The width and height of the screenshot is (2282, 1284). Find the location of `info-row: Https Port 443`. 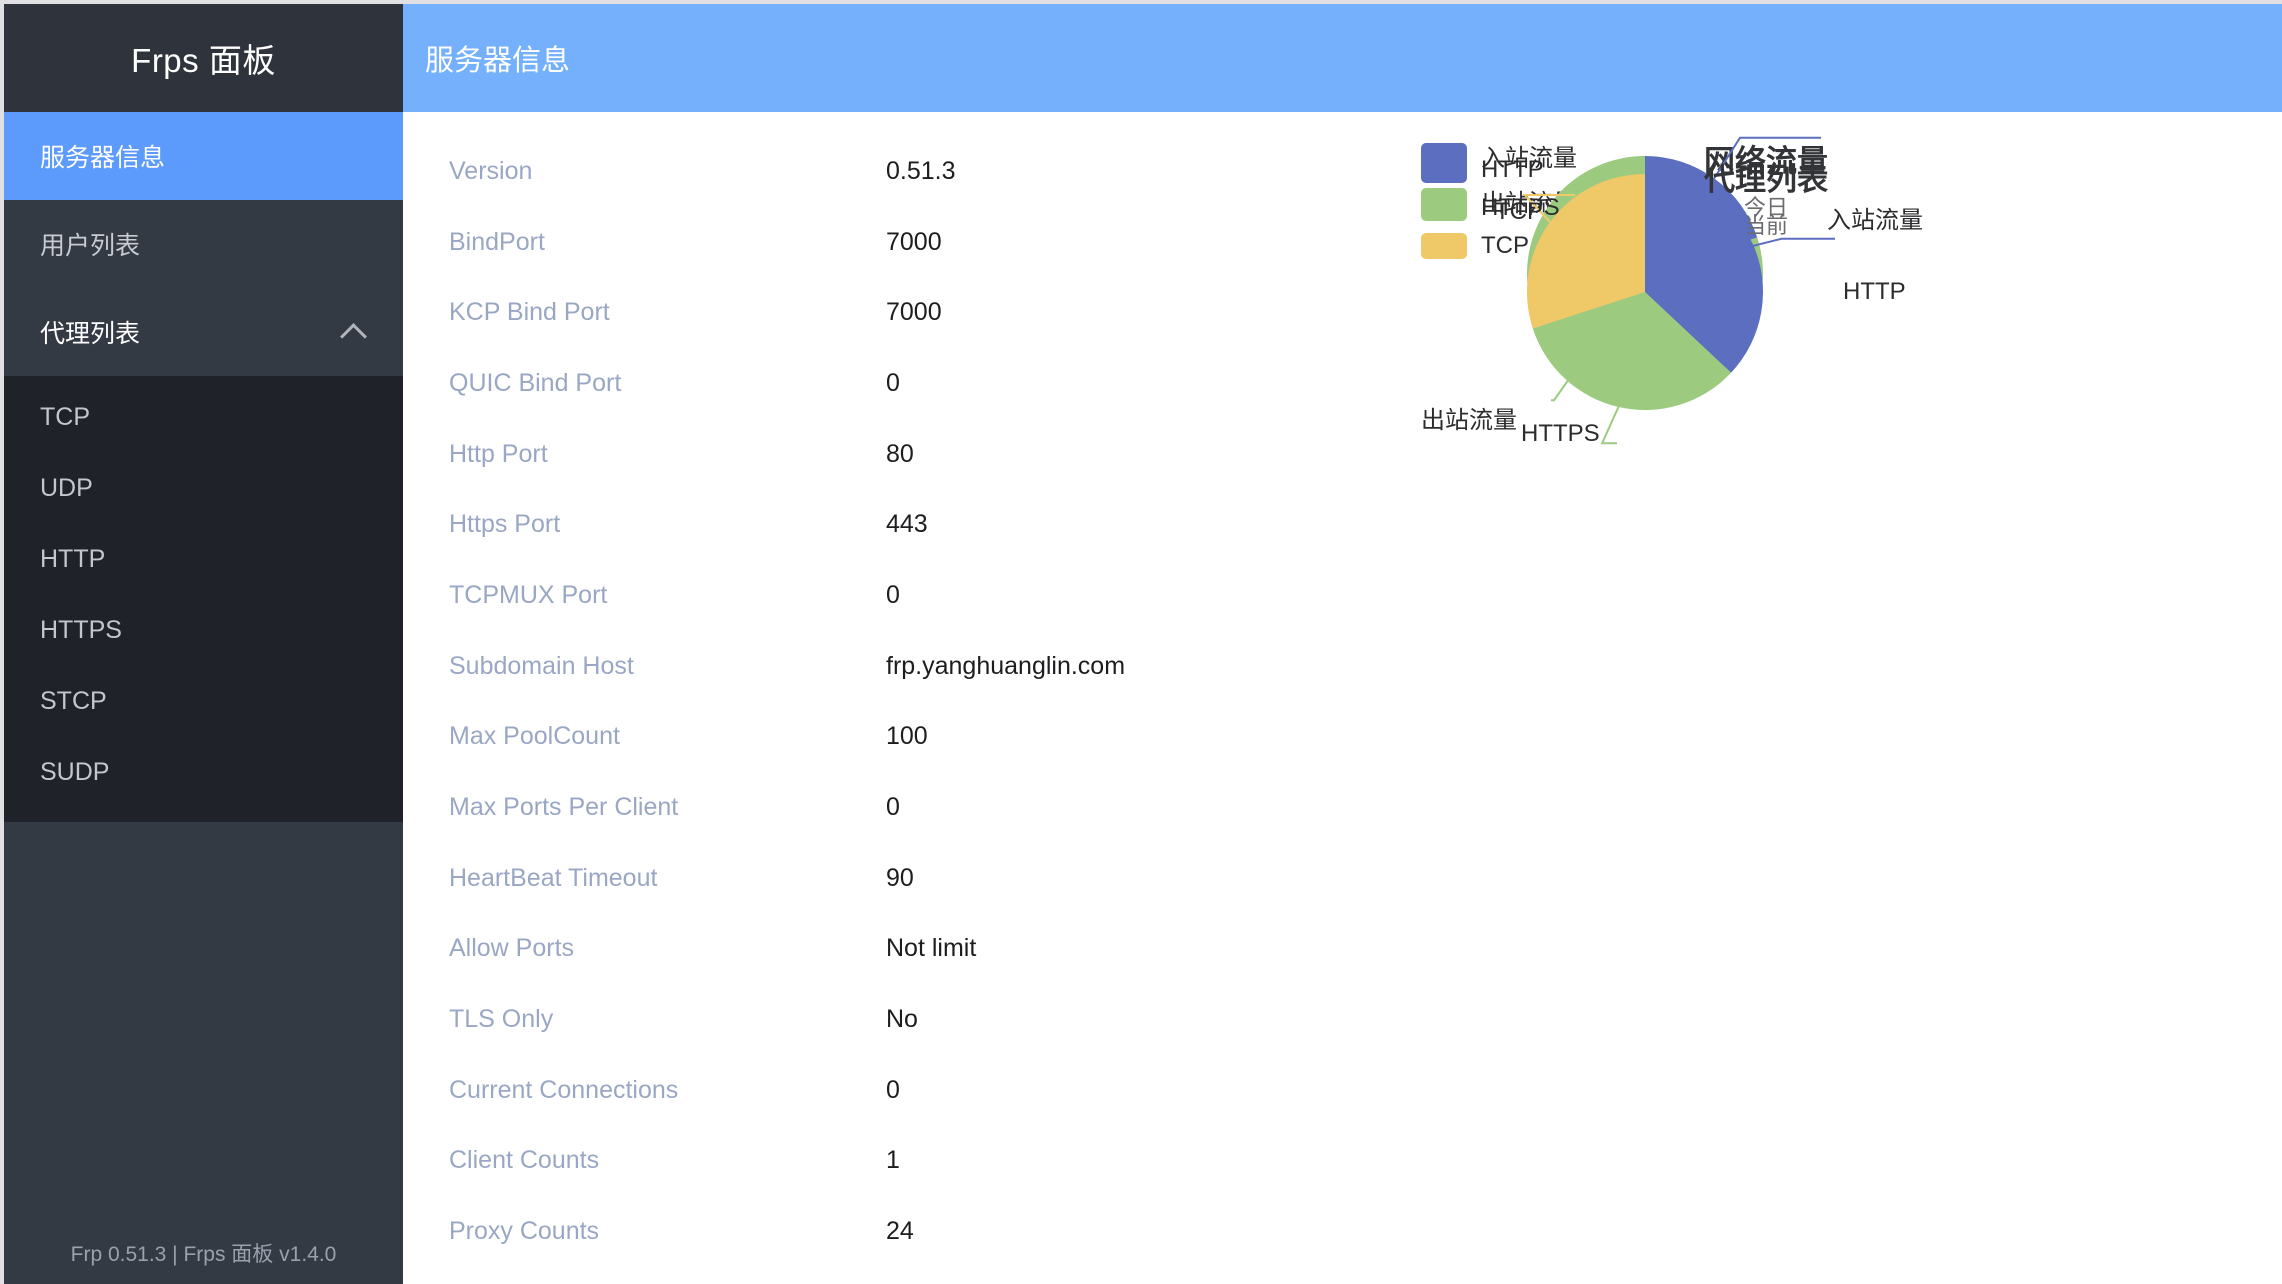

info-row: Https Port 443 is located at coordinates (926, 524).